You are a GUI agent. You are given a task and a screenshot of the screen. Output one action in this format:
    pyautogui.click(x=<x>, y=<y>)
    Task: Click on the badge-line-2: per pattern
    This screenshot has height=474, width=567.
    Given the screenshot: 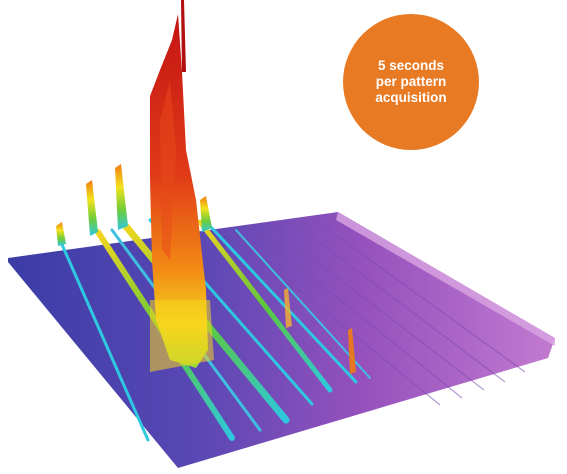 What is the action you would take?
    pyautogui.click(x=411, y=81)
    